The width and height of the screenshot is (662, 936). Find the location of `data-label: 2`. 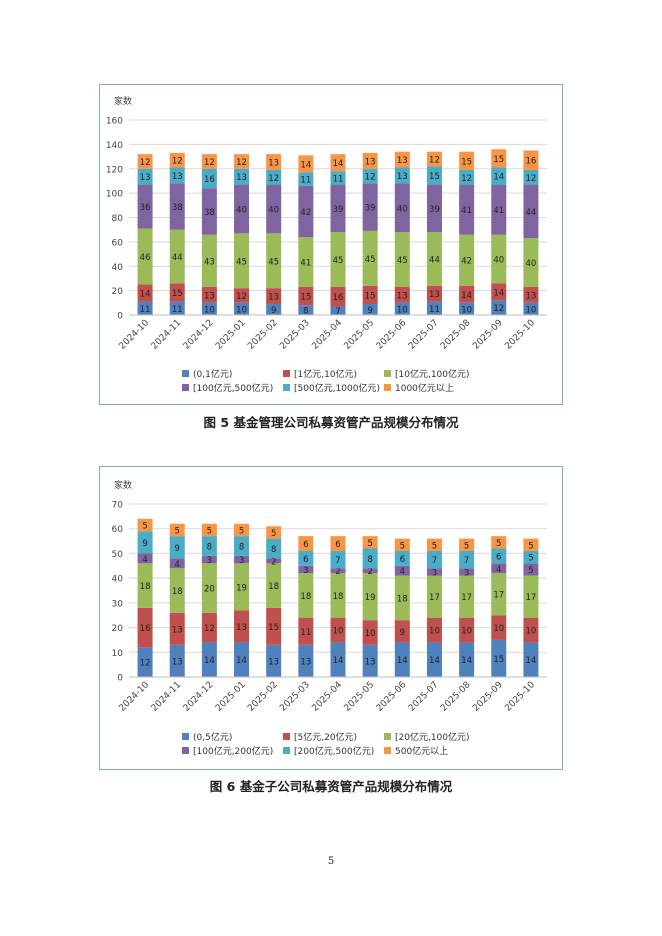

data-label: 2 is located at coordinates (369, 572).